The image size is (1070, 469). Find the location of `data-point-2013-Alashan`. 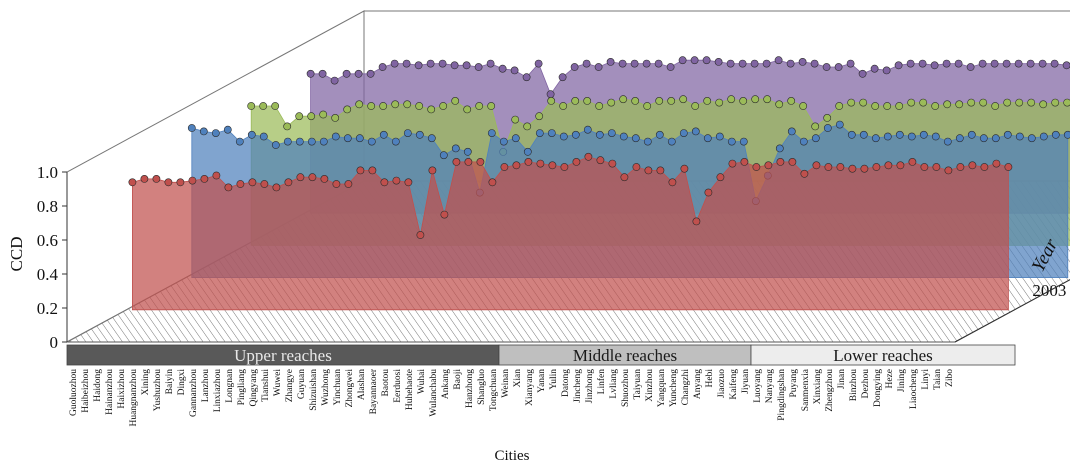

data-point-2013-Alashan is located at coordinates (539, 116).